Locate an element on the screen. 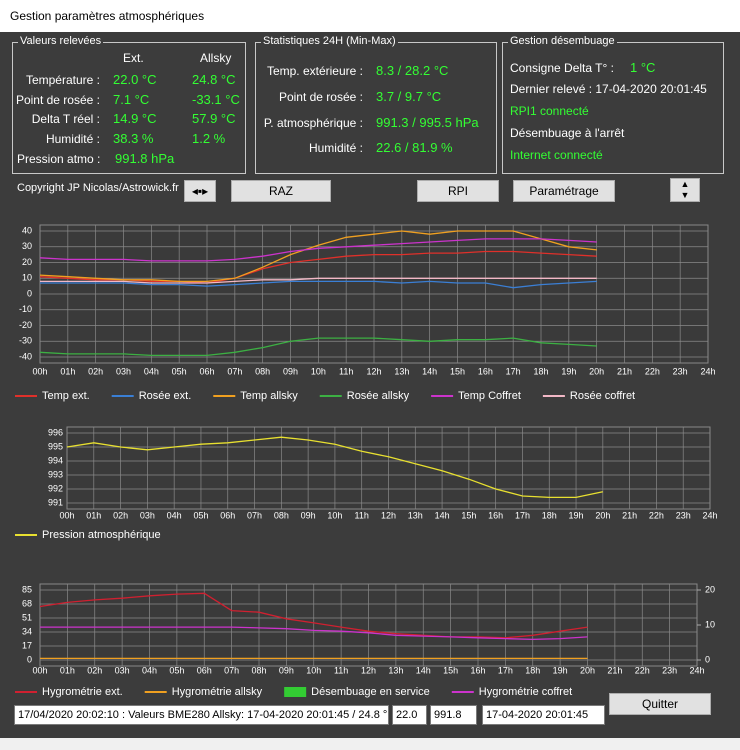 The image size is (740, 750). value: 22.6 / 81.9 % is located at coordinates (414, 147).